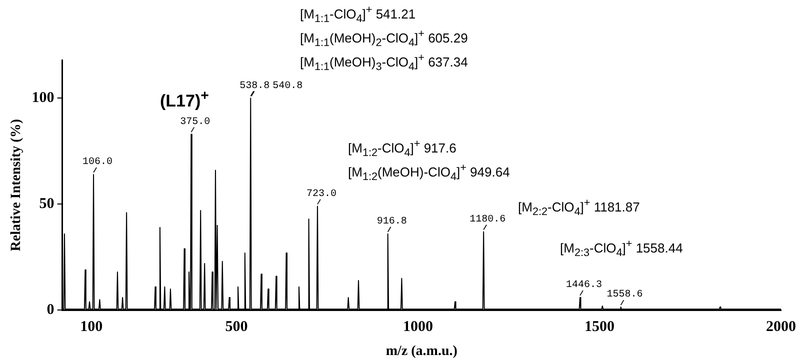  I want to click on annotation: [M$_{2:2}$-ClO$_{4}$]$^{+}$ 1181.87, so click(579, 207).